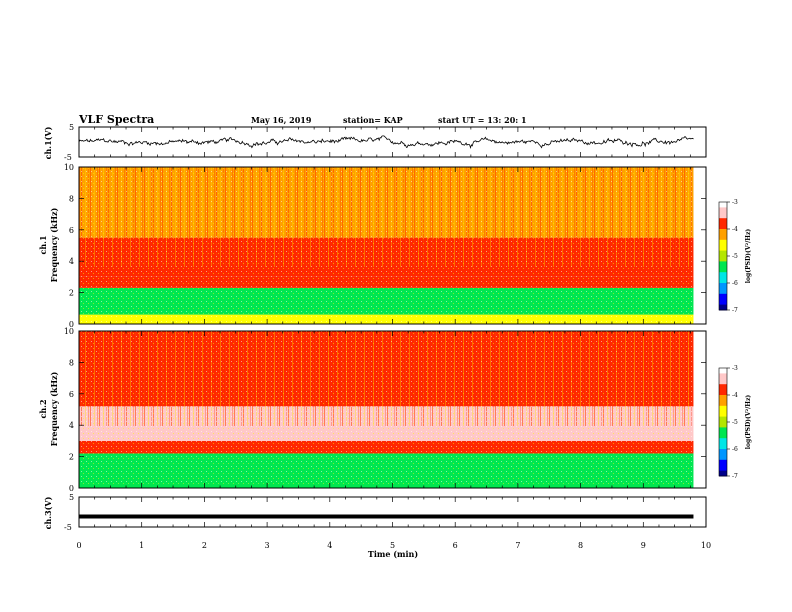  What do you see at coordinates (204, 545) in the screenshot?
I see `x-tick-label: 2` at bounding box center [204, 545].